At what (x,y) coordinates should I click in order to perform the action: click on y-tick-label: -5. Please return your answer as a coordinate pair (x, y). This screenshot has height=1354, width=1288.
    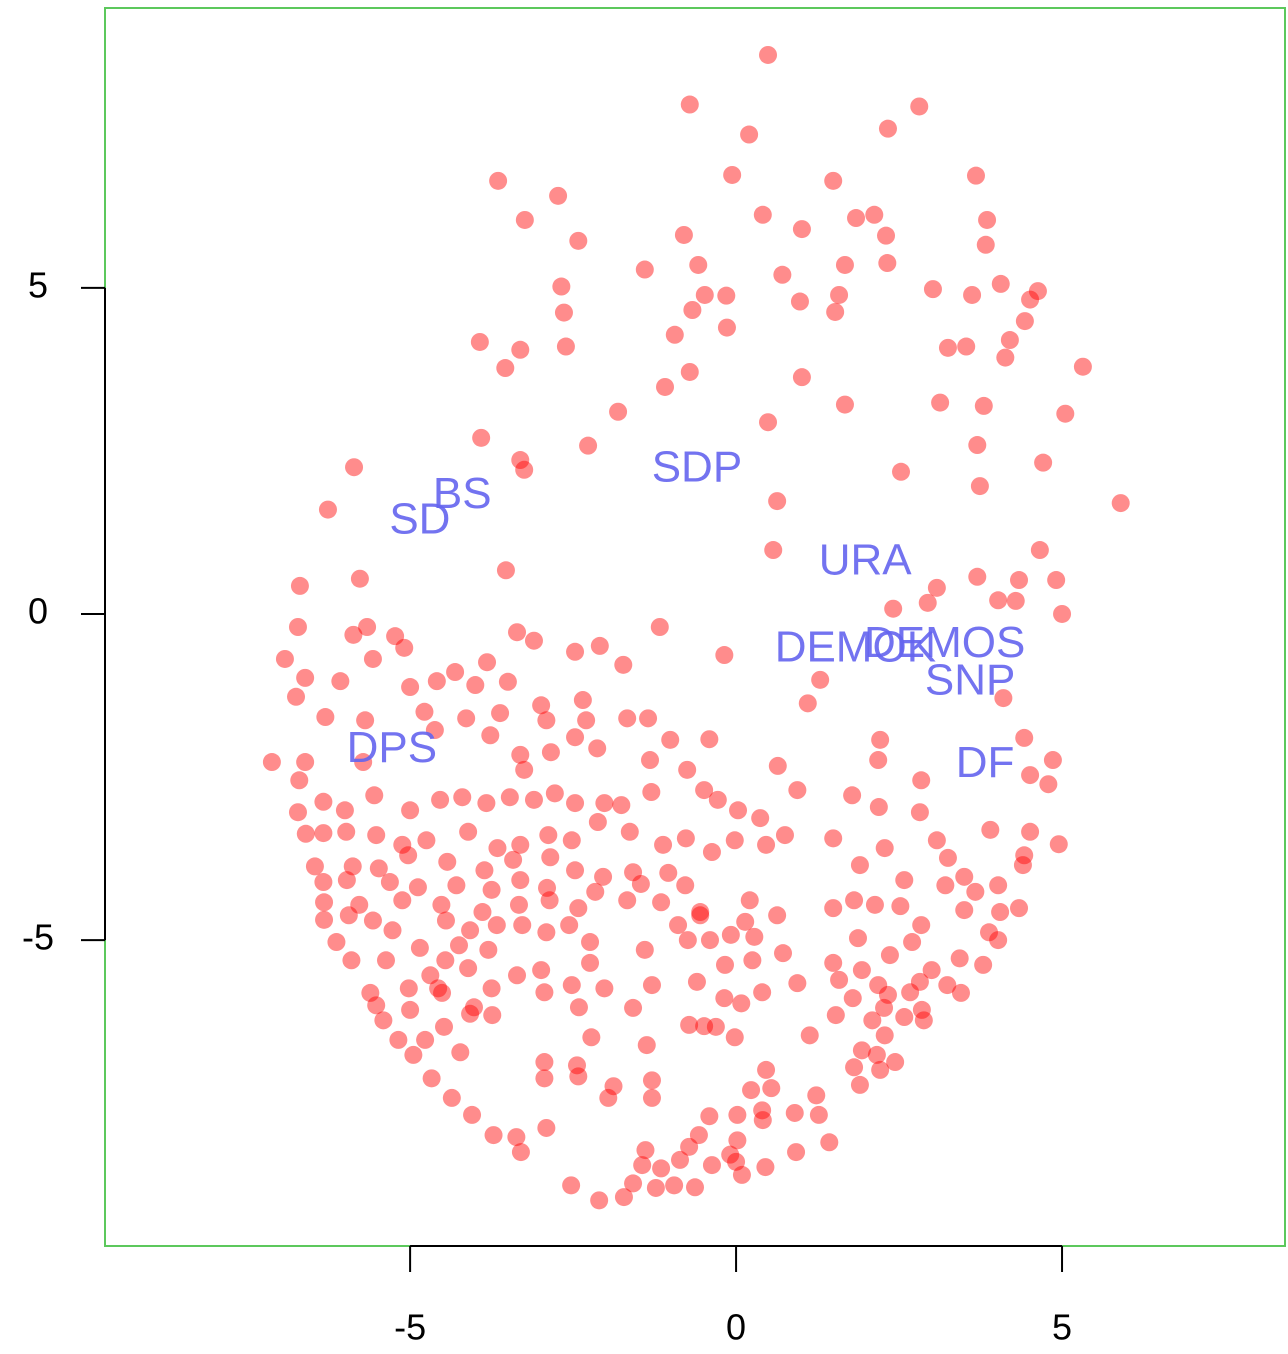
    Looking at the image, I should click on (38, 937).